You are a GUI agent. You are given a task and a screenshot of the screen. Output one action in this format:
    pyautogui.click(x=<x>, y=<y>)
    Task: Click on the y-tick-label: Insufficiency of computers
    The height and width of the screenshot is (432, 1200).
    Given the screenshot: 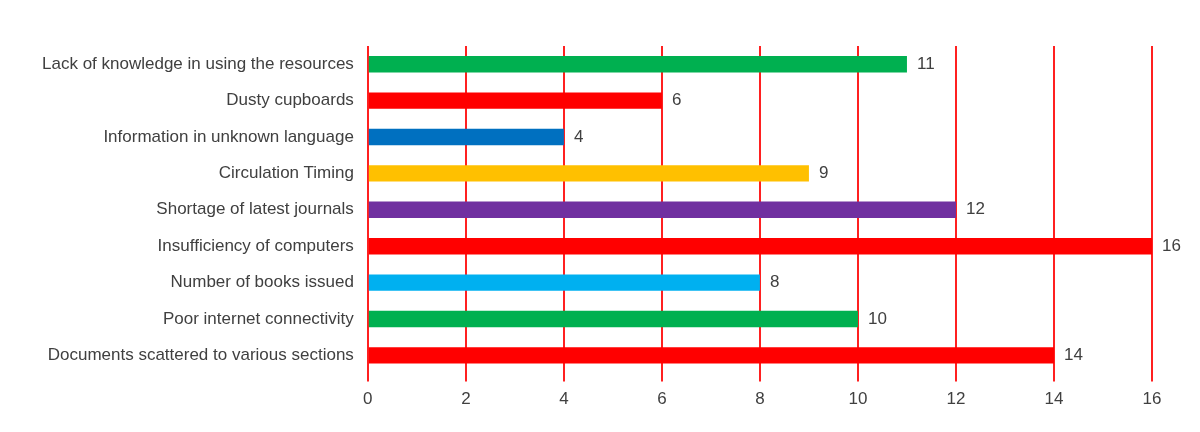 What is the action you would take?
    pyautogui.click(x=255, y=245)
    